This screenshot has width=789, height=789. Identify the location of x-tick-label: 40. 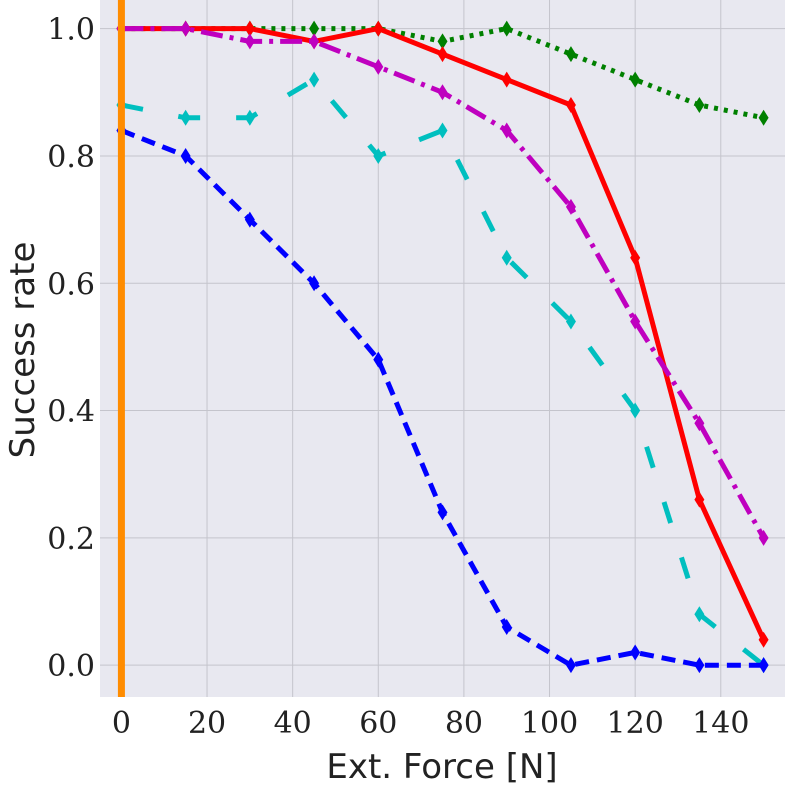
(293, 723).